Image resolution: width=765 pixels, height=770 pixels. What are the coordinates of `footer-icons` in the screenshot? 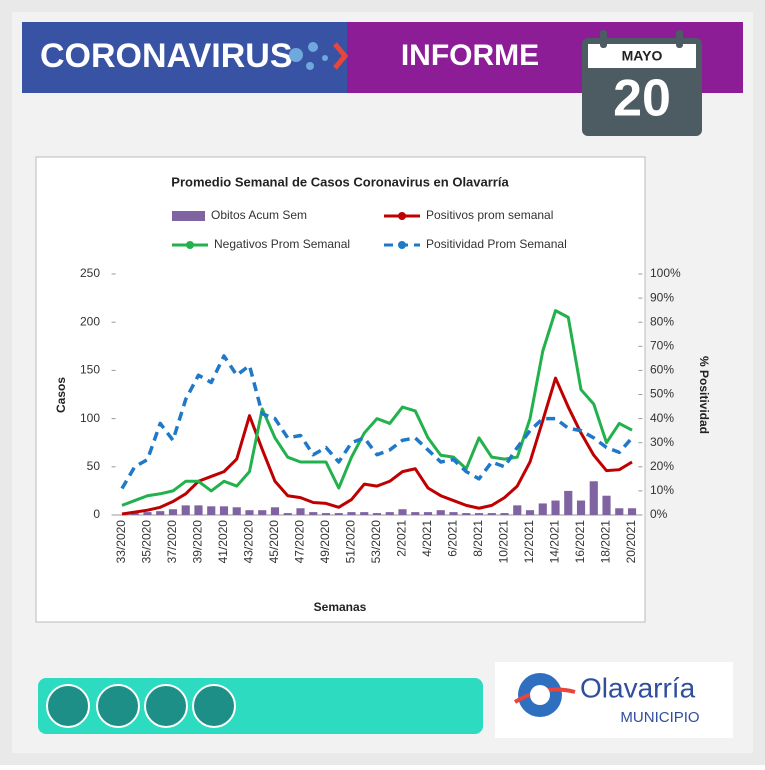 It's located at (141, 706).